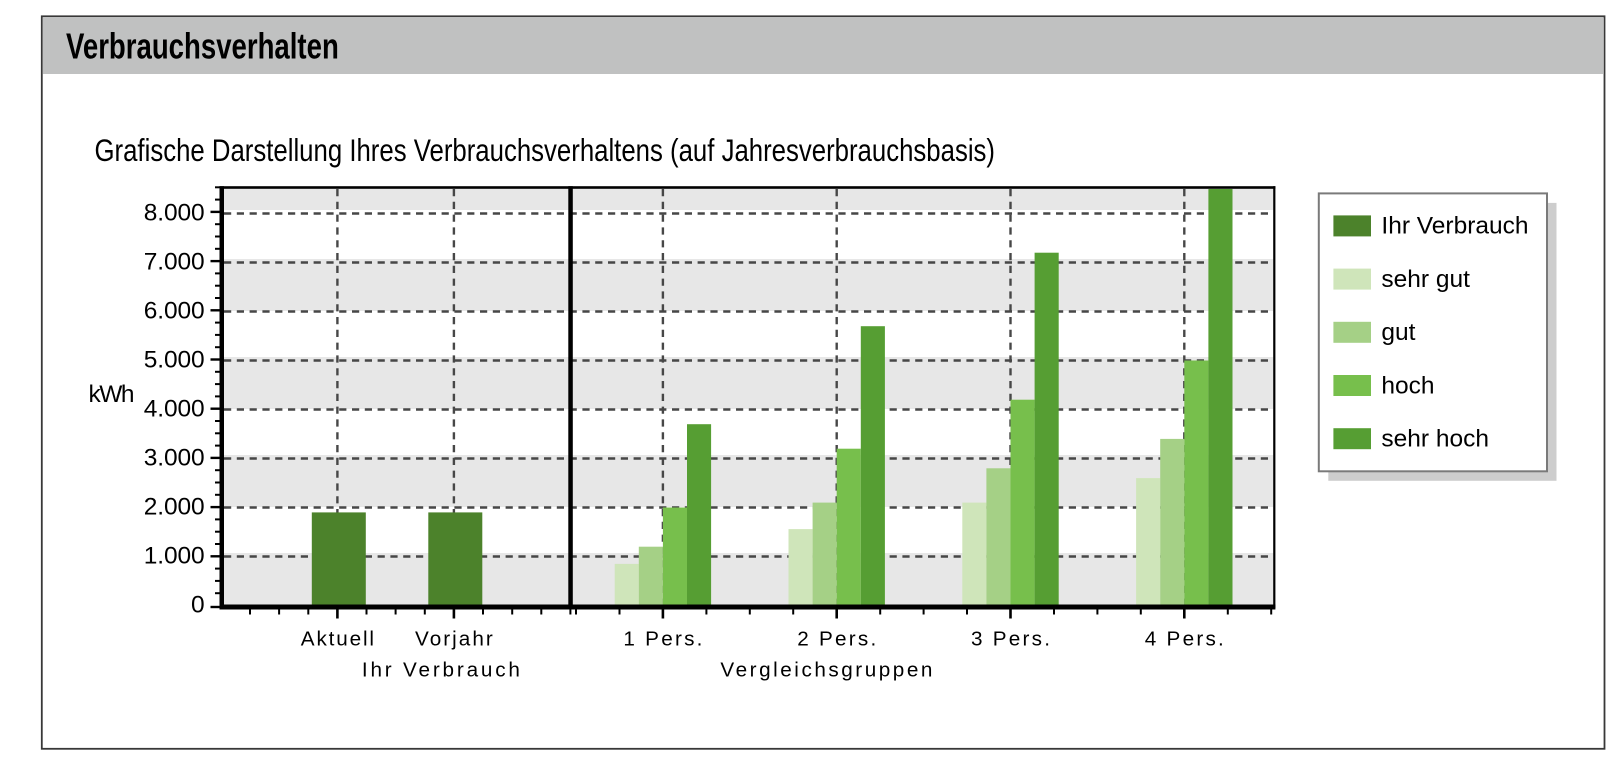 Image resolution: width=1621 pixels, height=772 pixels. Describe the element at coordinates (174, 359) in the screenshot. I see `svg-text: 5.000` at that location.